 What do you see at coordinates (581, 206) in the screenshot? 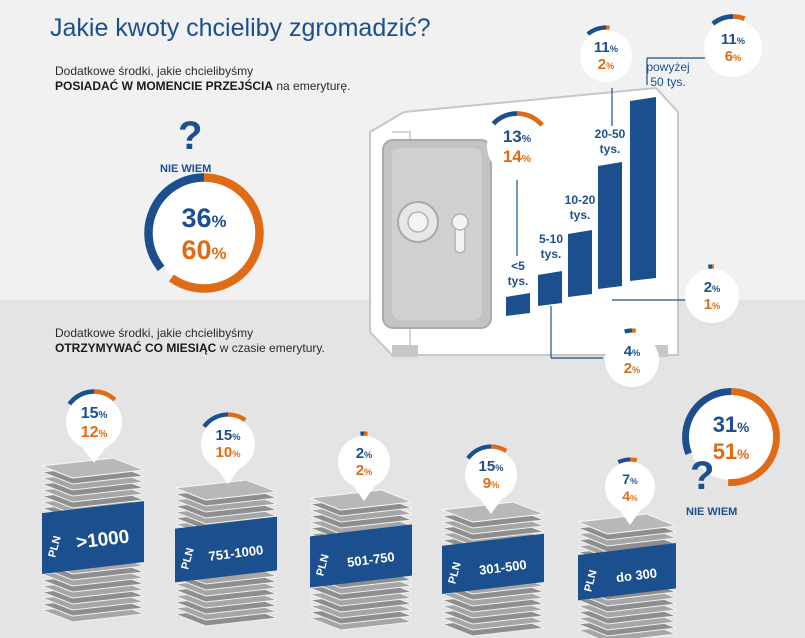
I see `safe-bars` at bounding box center [581, 206].